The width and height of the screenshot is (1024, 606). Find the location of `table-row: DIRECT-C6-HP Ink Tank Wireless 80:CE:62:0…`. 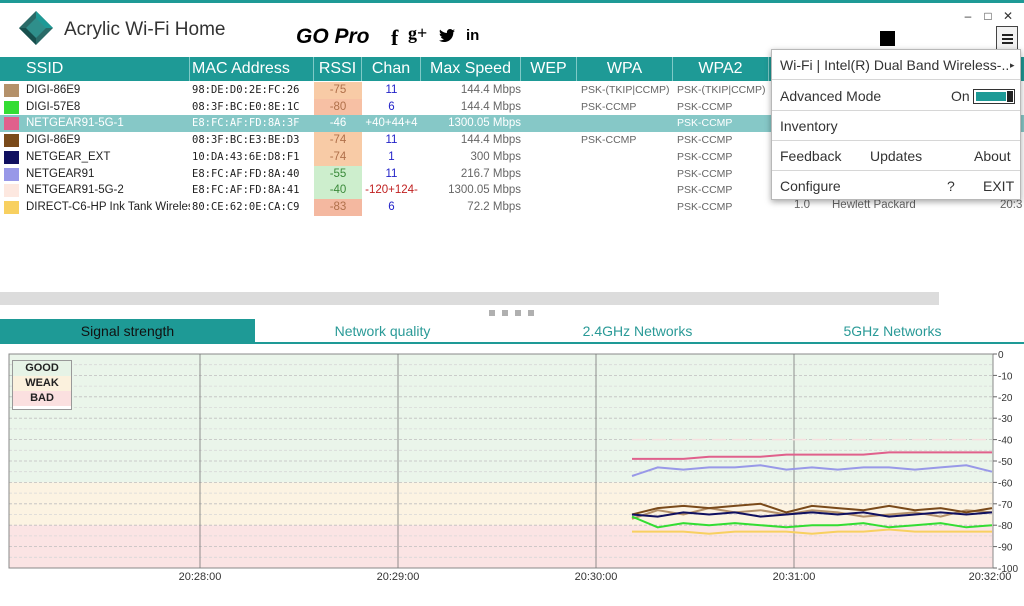

table-row: DIRECT-C6-HP Ink Tank Wireless 80:CE:62:0… is located at coordinates (512, 207).